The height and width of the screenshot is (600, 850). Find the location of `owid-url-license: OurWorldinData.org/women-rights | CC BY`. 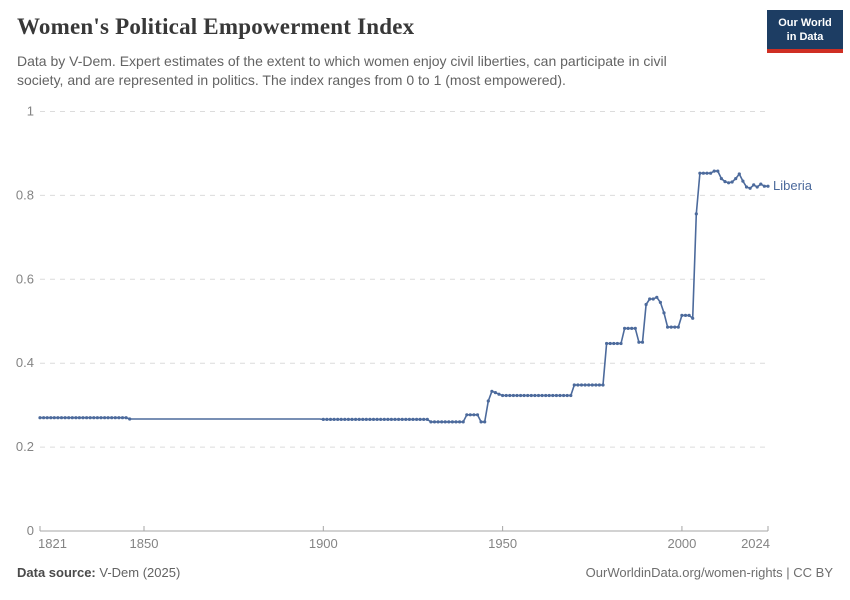

owid-url-license: OurWorldinData.org/women-rights | CC BY is located at coordinates (709, 572).